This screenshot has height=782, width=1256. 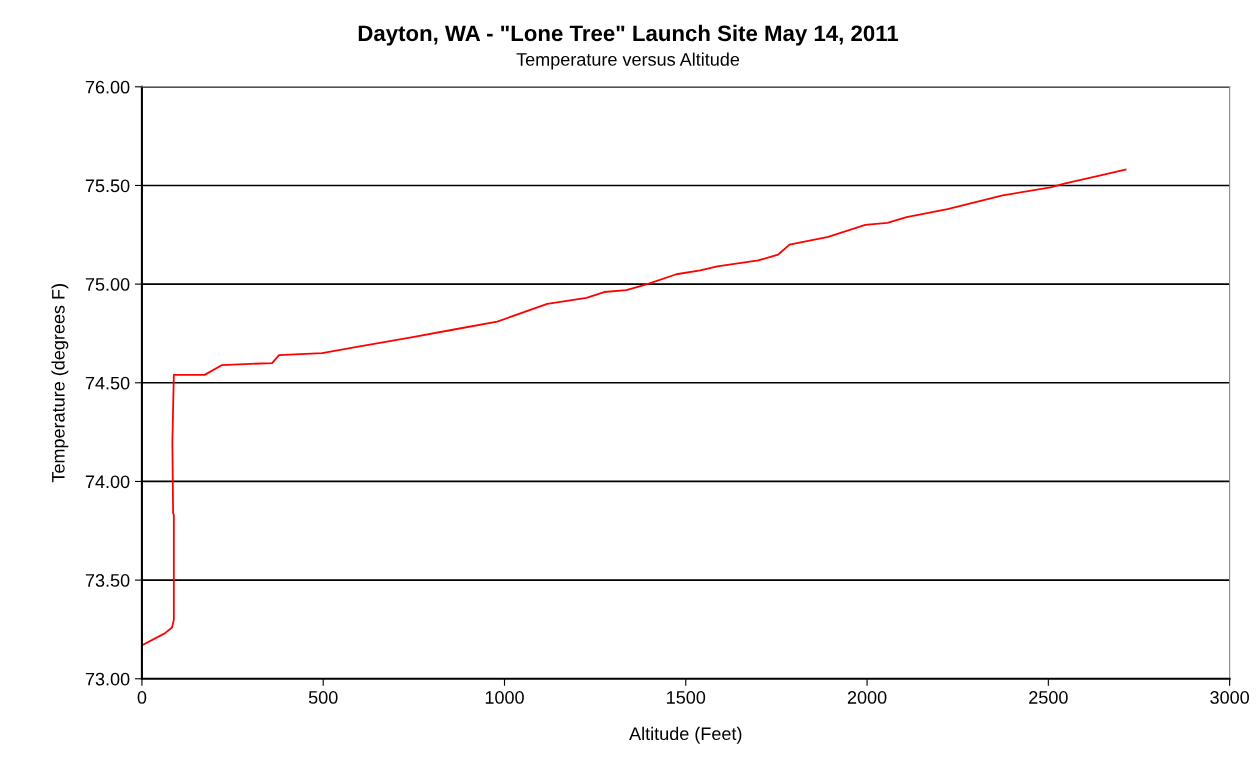 I want to click on chart-title: Dayton, WA - "Lone Tree" Launch Site May 14, 2011, so click(x=628, y=35).